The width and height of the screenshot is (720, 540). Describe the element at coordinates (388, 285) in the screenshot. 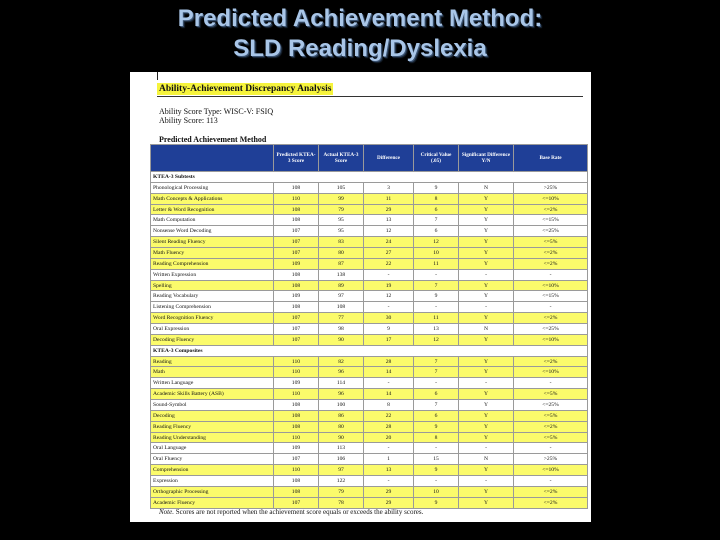

I see `table-cell: 19` at that location.